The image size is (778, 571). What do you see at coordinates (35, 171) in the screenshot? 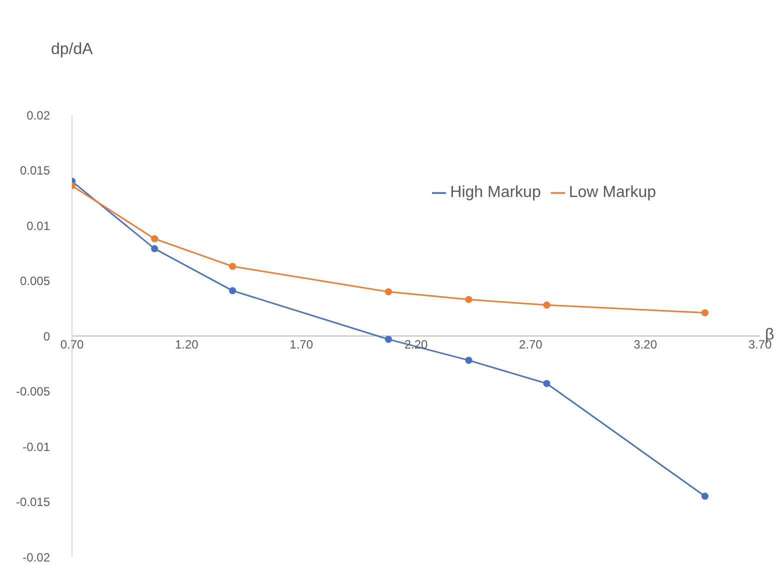
I see `y-tick-label: 0.015` at bounding box center [35, 171].